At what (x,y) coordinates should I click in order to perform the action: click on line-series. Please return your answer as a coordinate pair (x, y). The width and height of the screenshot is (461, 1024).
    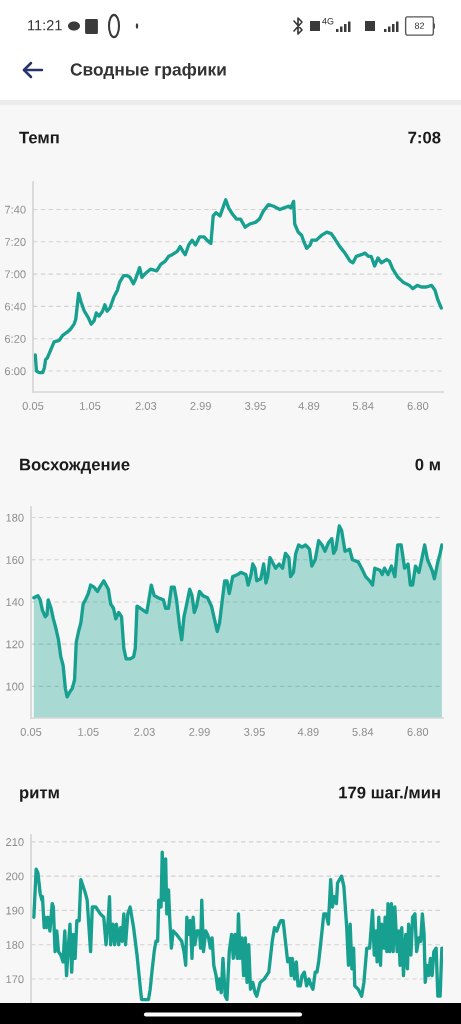
    Looking at the image, I should click on (237, 926).